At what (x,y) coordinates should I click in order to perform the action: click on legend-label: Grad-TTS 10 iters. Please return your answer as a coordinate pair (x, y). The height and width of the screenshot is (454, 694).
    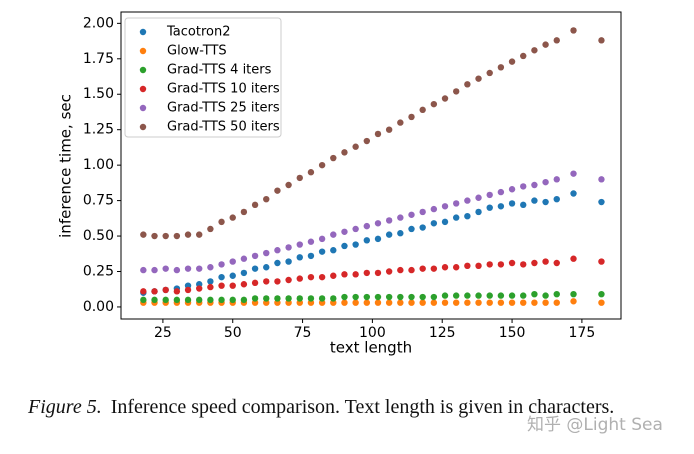
    Looking at the image, I should click on (223, 89).